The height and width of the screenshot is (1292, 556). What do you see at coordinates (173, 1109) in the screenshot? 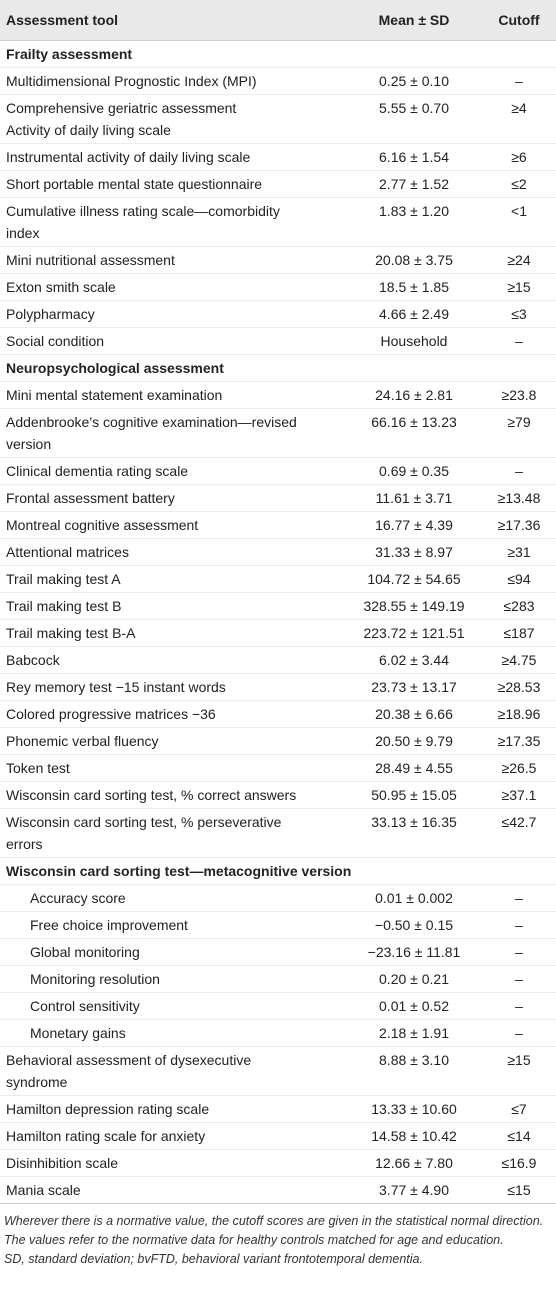
I see `tool-name: Hamilton depression rating scale` at bounding box center [173, 1109].